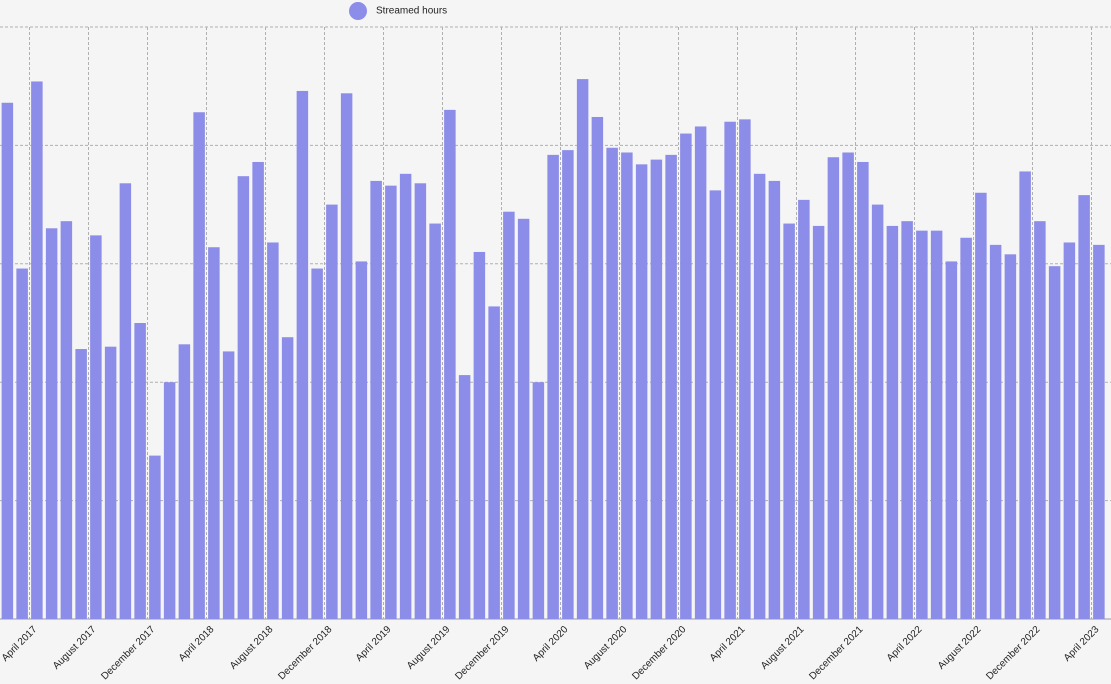 The width and height of the screenshot is (1111, 684). Describe the element at coordinates (411, 11) in the screenshot. I see `legend-label: Streamed hours` at that location.